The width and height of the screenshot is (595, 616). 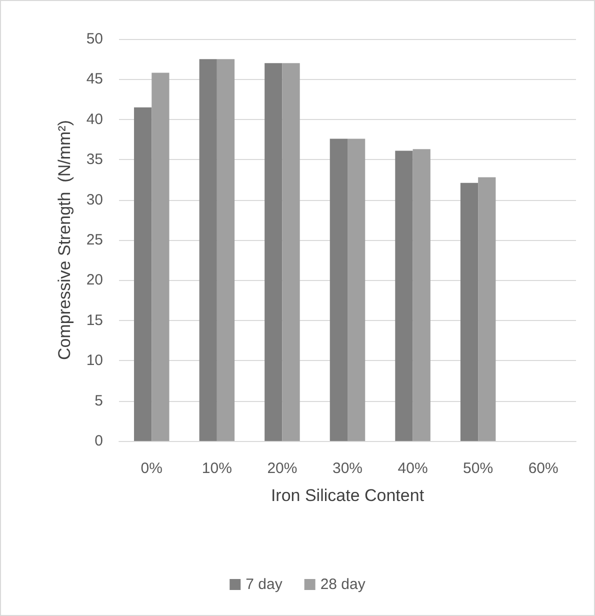 I want to click on x-tick-label: 40%, so click(x=413, y=468).